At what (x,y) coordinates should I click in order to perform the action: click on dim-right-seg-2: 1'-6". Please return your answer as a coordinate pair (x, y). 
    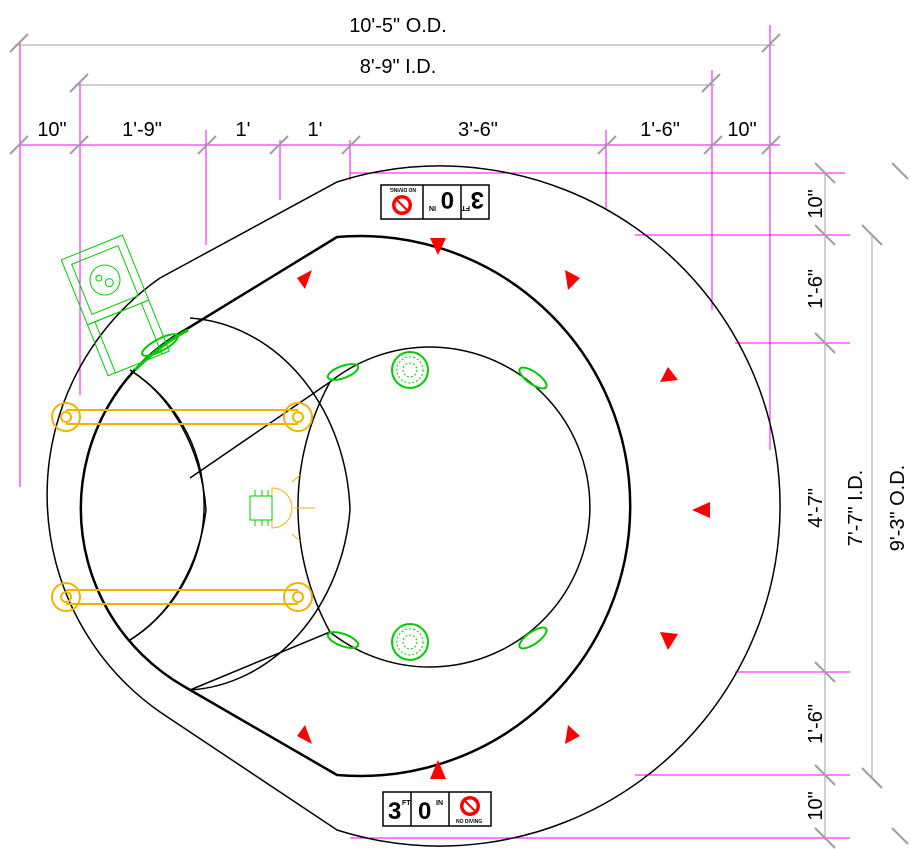
    Looking at the image, I should click on (816, 289).